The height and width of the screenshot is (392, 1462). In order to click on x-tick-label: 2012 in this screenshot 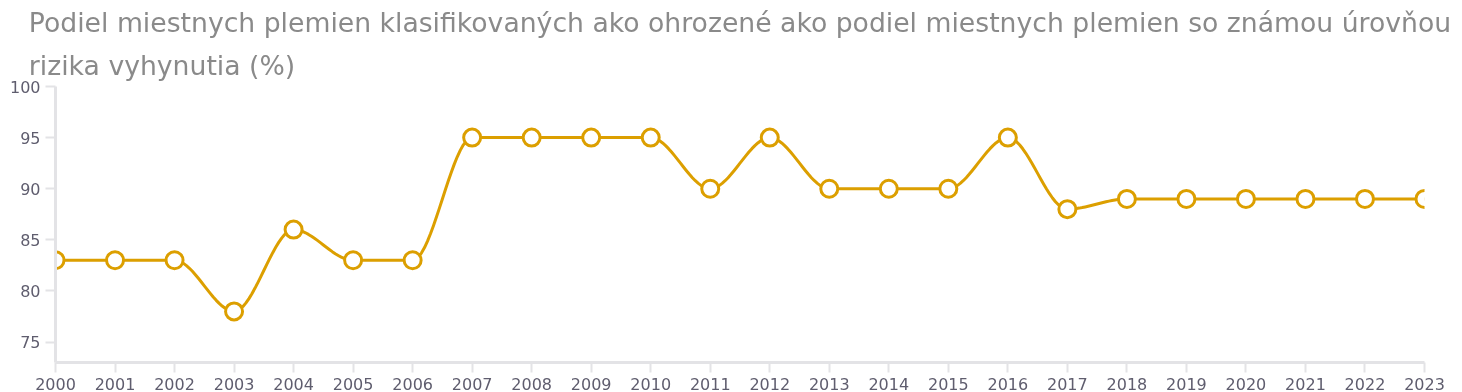, I will do `click(770, 383)`.